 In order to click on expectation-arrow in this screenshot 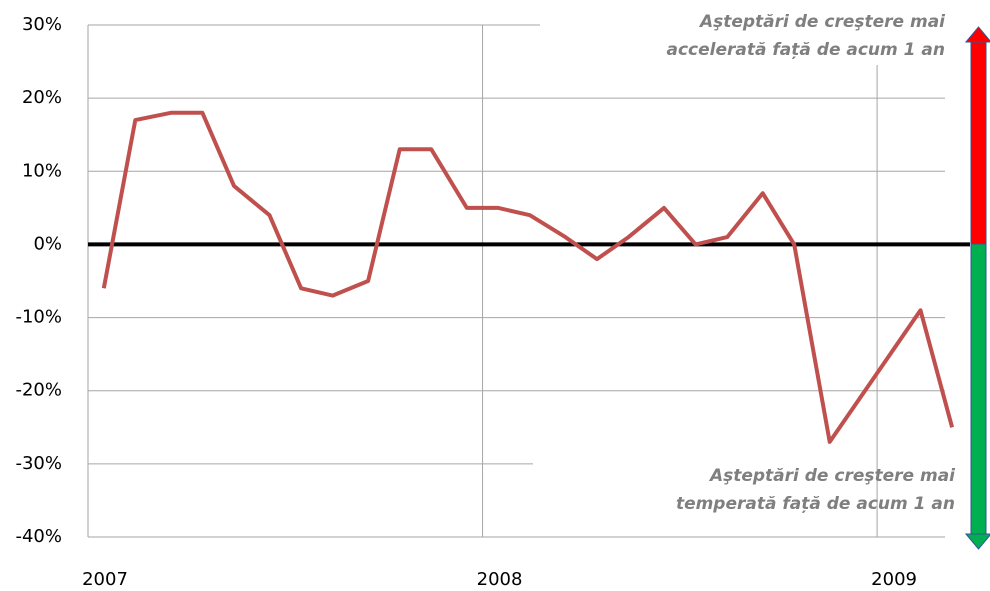, I will do `click(977, 288)`.